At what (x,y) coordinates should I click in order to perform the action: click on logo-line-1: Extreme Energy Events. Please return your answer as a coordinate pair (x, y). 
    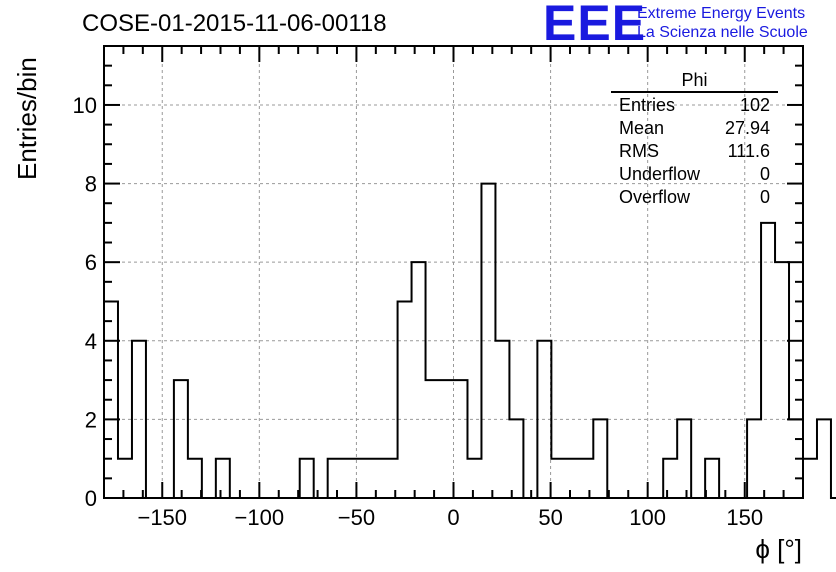
    Looking at the image, I should click on (721, 13).